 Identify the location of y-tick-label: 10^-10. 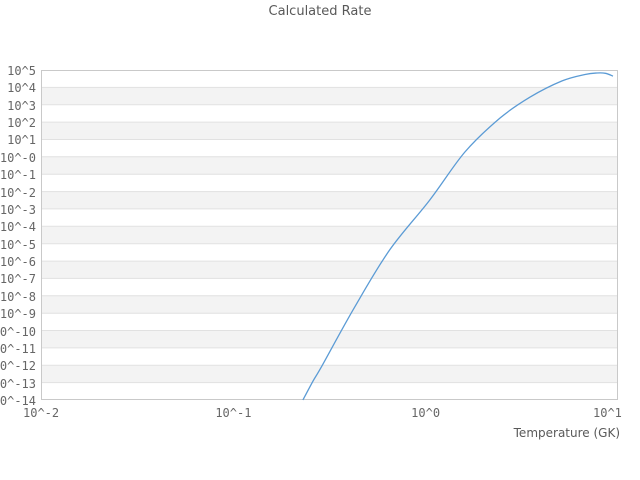
(18, 331).